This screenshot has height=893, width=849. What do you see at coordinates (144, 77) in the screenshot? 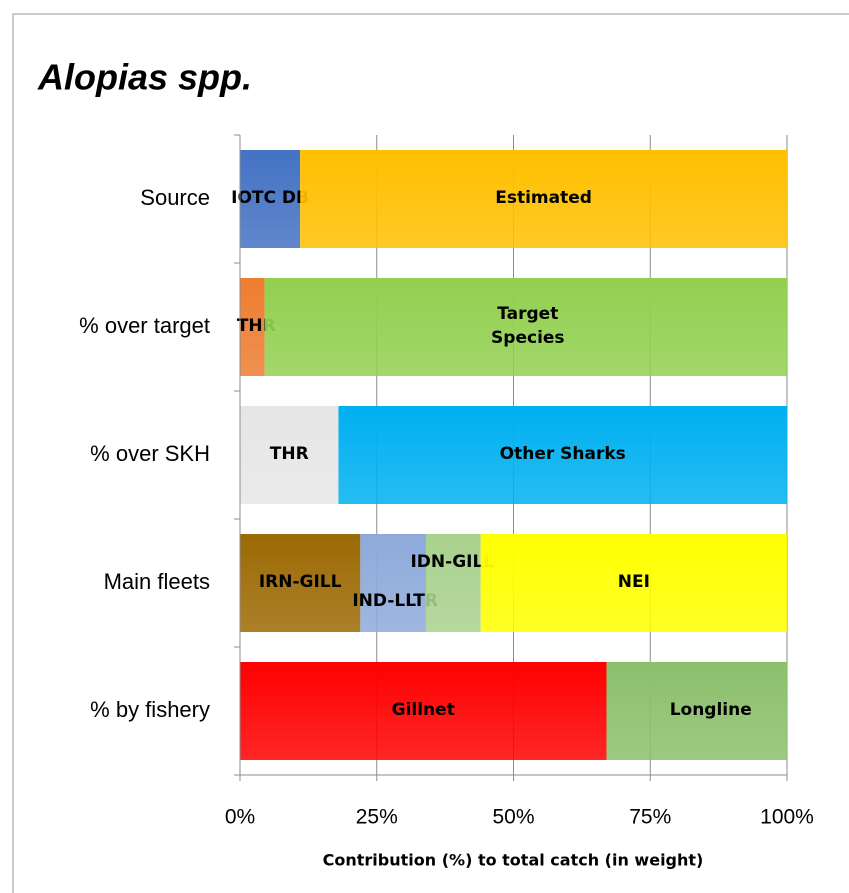
I see `chart-title: Alopias spp.` at bounding box center [144, 77].